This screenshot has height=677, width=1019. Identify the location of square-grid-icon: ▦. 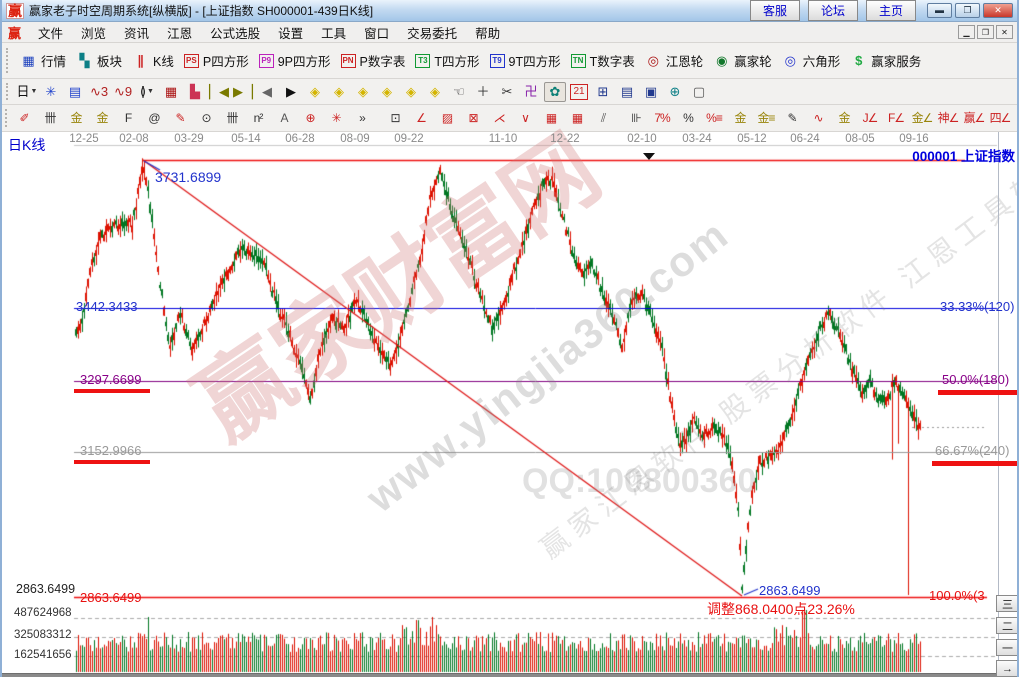
(551, 118).